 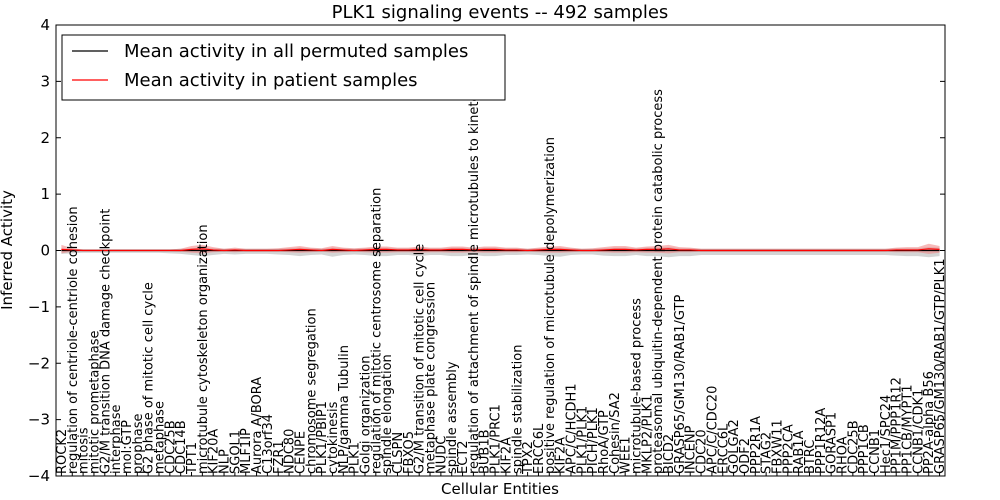 What do you see at coordinates (799, 452) in the screenshot?
I see `entity-label: RAB1A` at bounding box center [799, 452].